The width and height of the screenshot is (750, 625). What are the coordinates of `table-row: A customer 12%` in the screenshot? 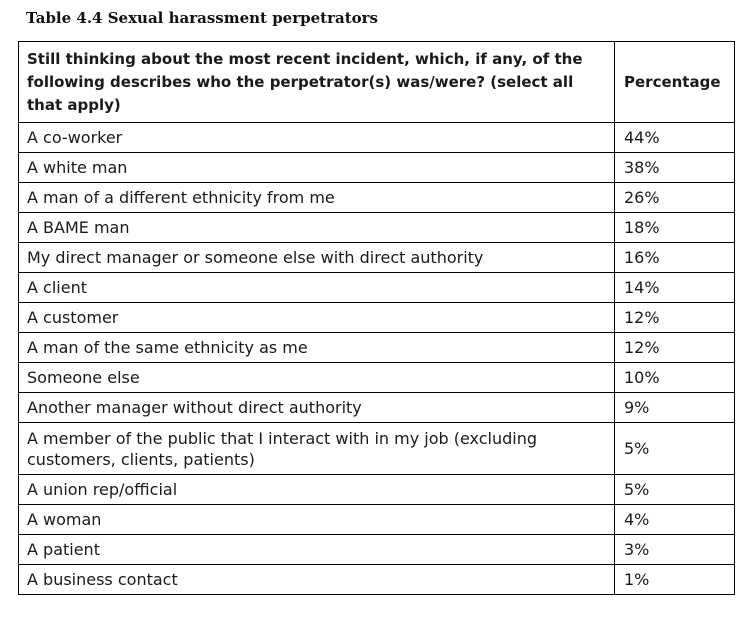 It's located at (376, 317).